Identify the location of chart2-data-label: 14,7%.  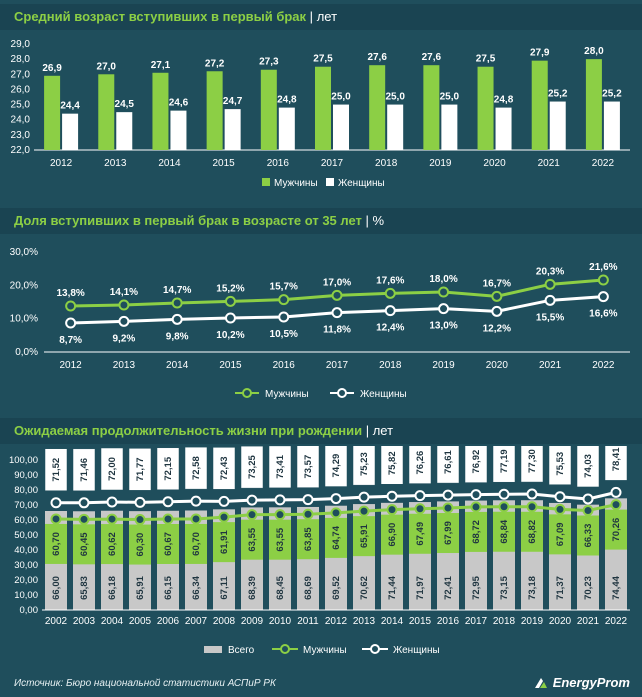
(177, 290).